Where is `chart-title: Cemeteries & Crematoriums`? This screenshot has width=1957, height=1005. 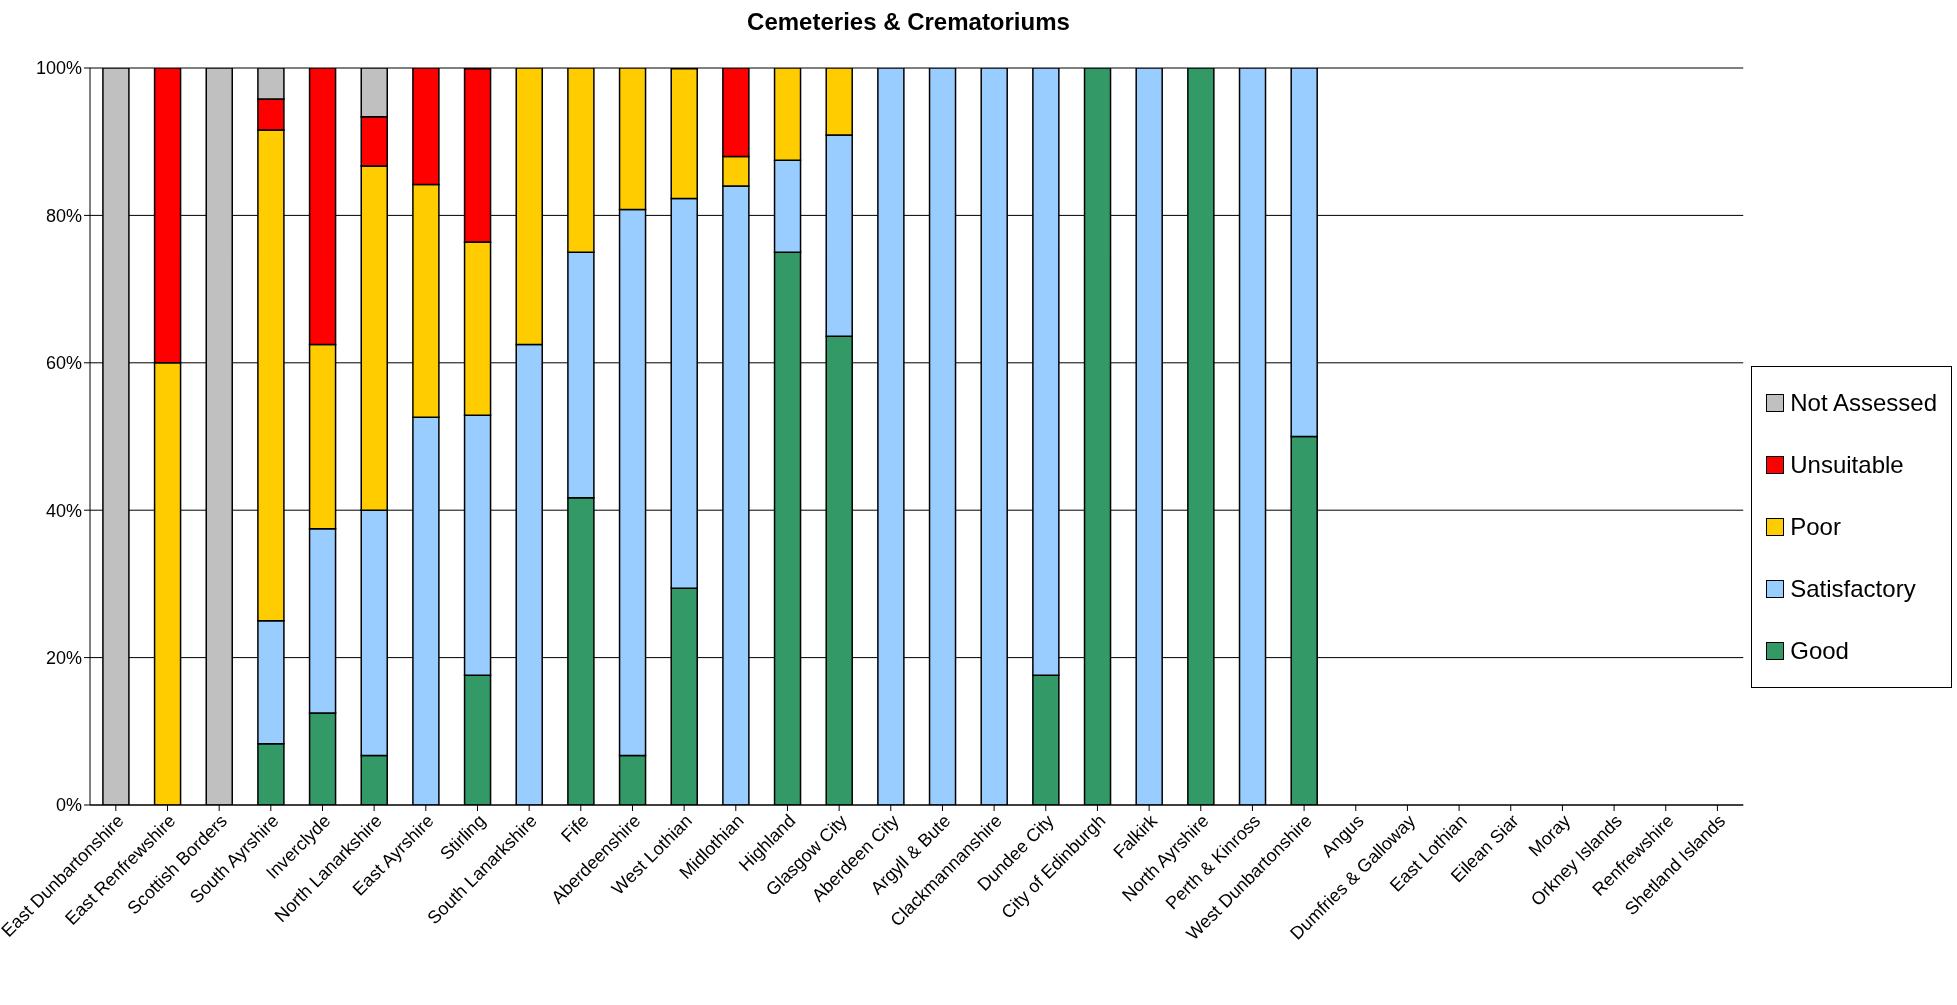
chart-title: Cemeteries & Crematoriums is located at coordinates (908, 22).